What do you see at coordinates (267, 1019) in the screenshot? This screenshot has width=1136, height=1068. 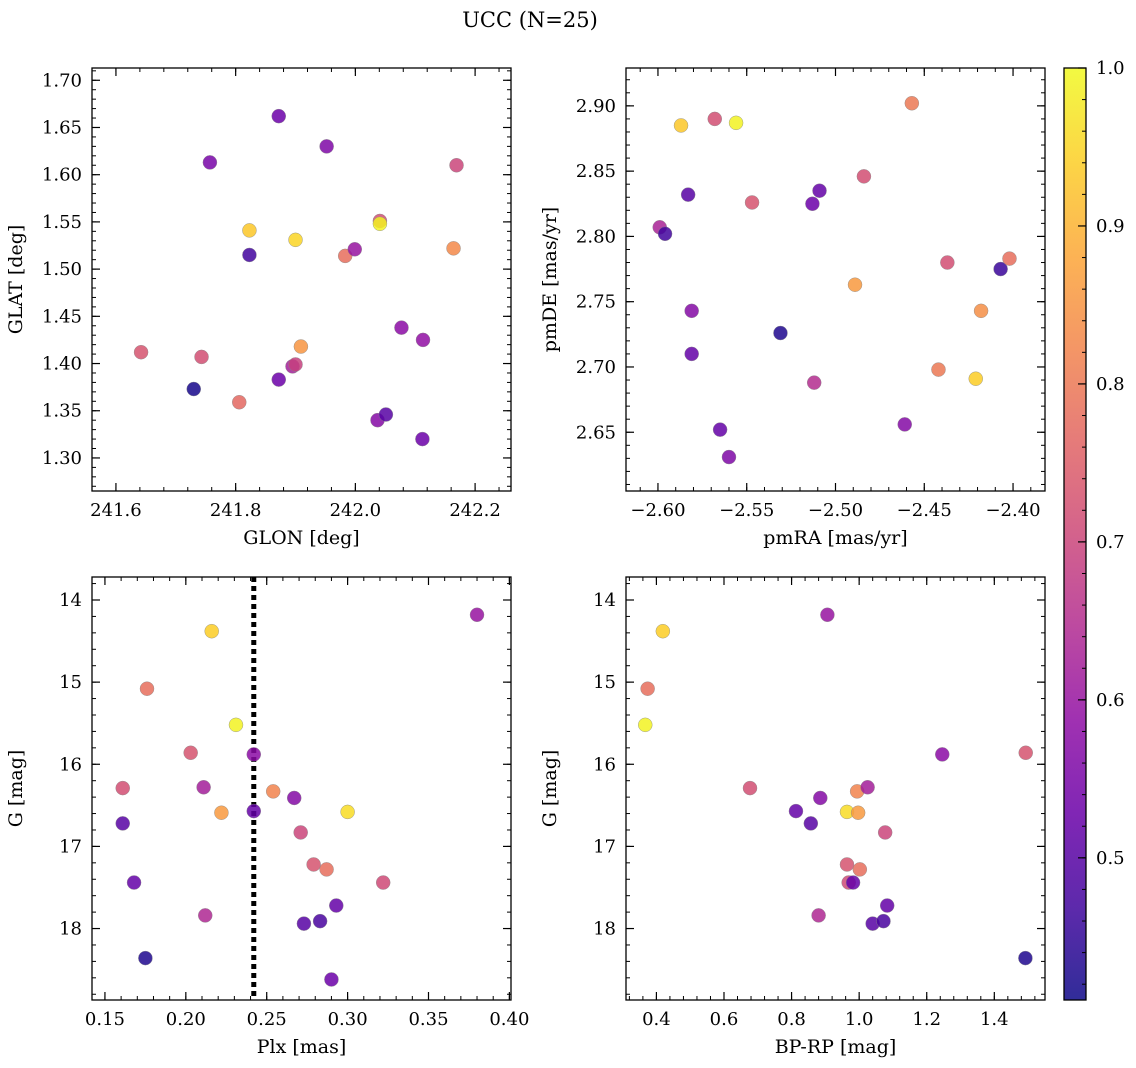 I see `x-tick-label: 0.25` at bounding box center [267, 1019].